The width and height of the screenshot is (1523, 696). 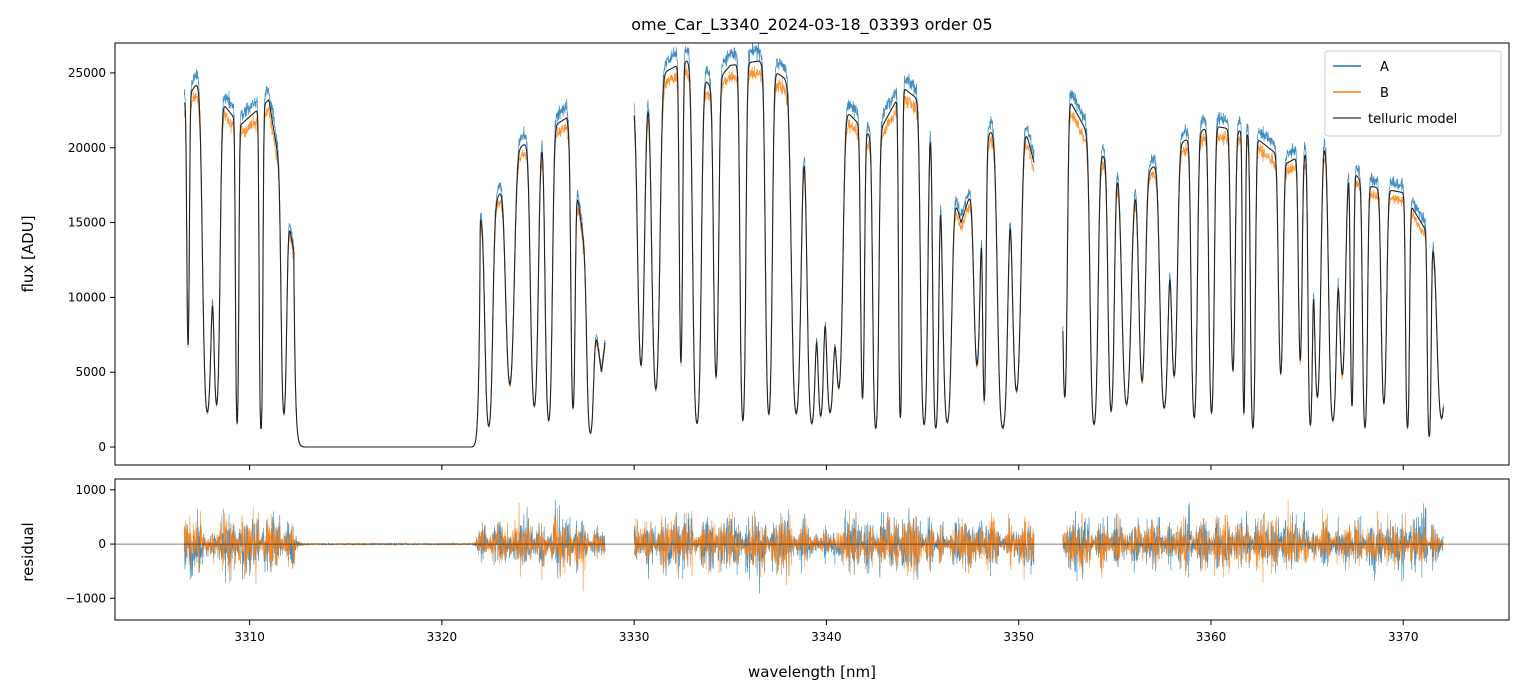 What do you see at coordinates (811, 25) in the screenshot?
I see `chart-title: ome_Car_L3340_2024-03-18_03393 order 05` at bounding box center [811, 25].